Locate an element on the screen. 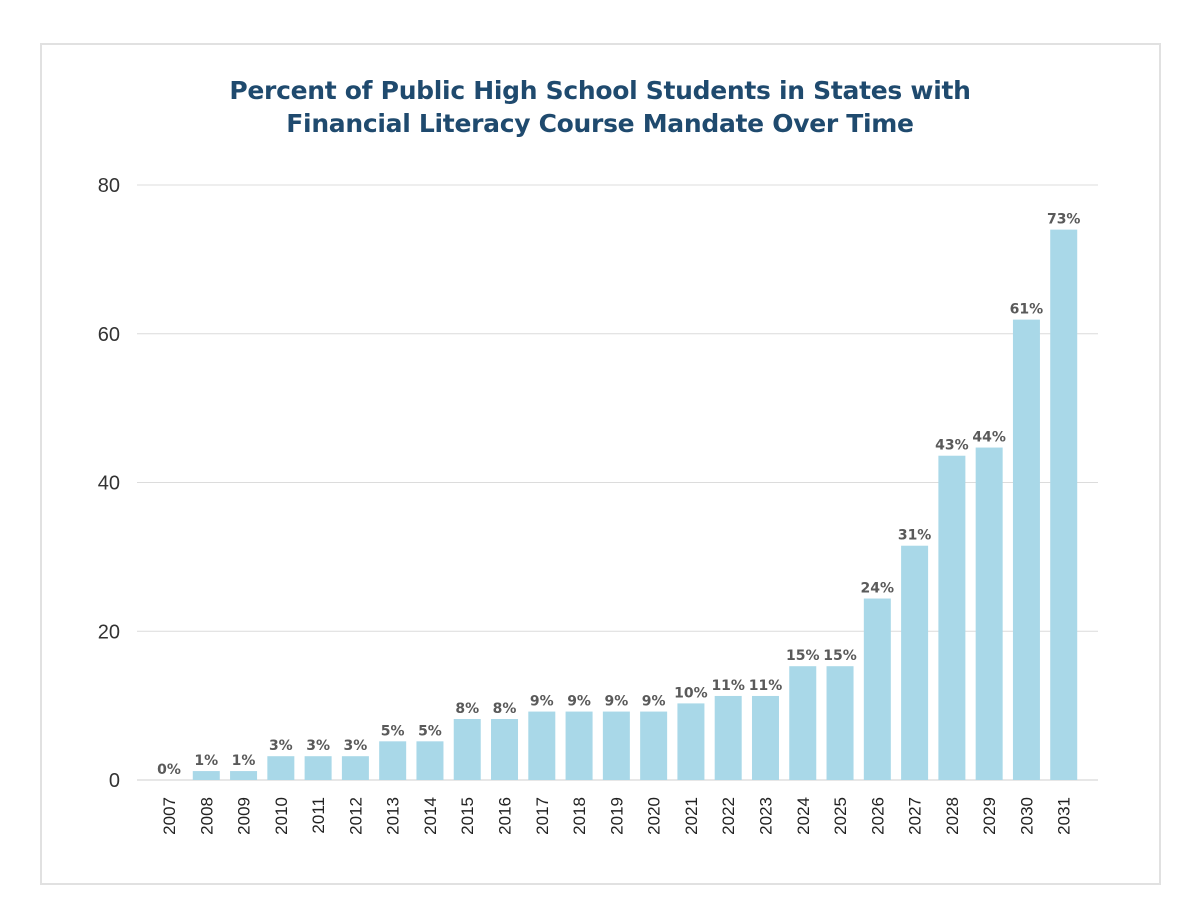 This screenshot has width=1200, height=921. bar-2020 is located at coordinates (654, 745).